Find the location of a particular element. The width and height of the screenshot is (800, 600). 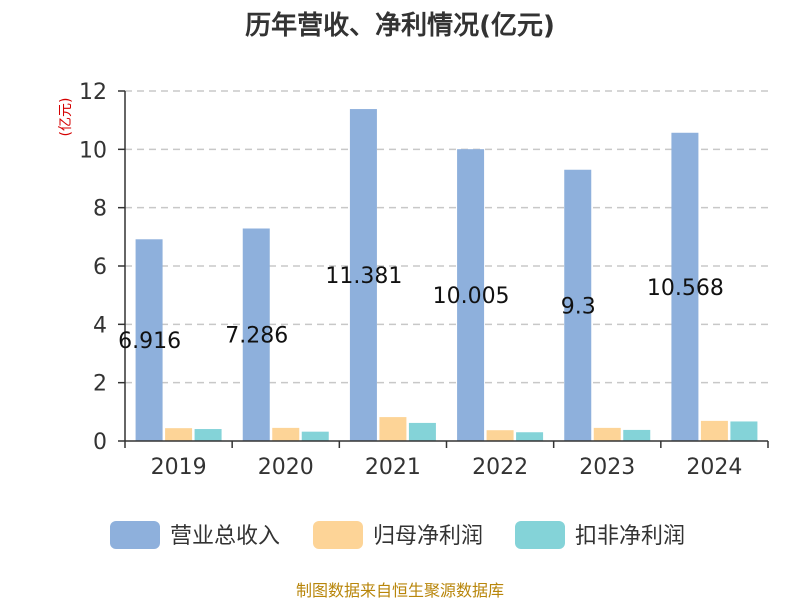

y-tick-label: 10 is located at coordinates (93, 150).